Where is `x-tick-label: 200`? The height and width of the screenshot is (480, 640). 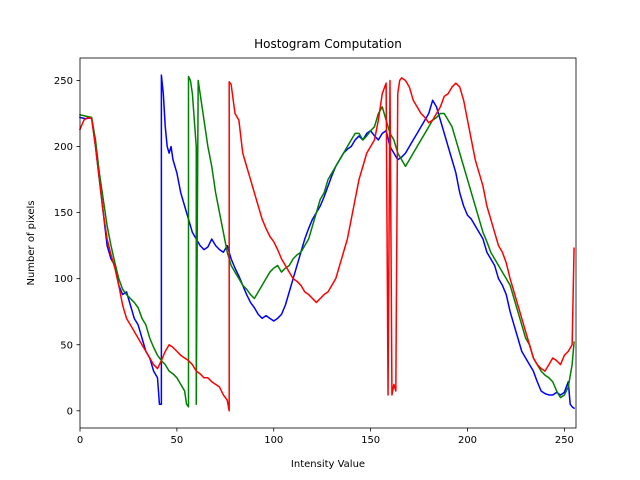
x-tick-label: 200 is located at coordinates (467, 440).